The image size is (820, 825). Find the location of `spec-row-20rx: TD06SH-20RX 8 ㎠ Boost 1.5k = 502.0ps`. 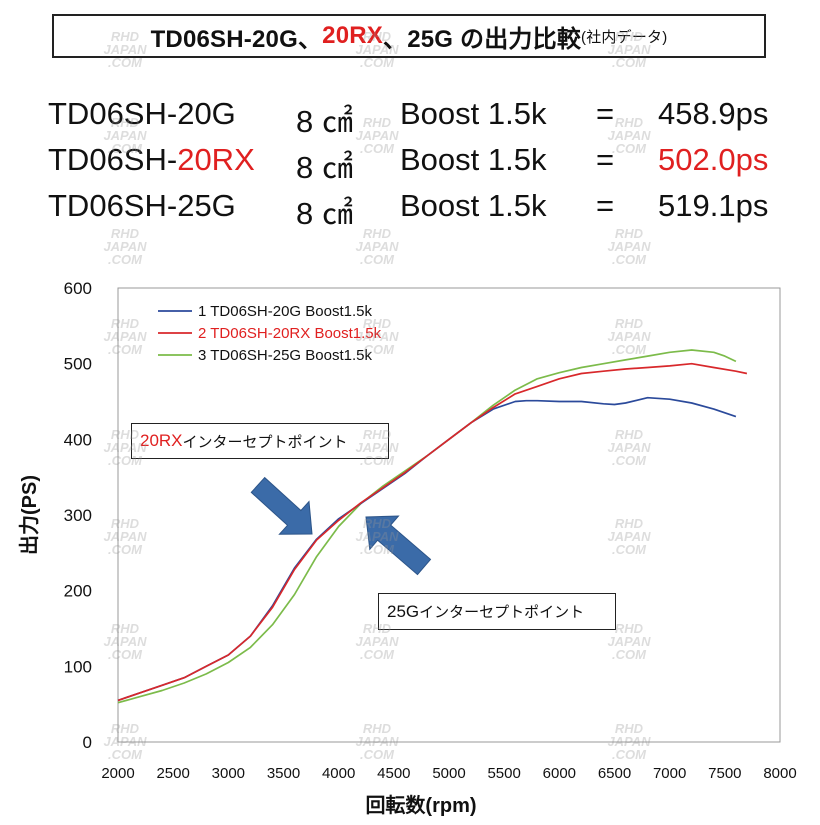

spec-row-20rx: TD06SH-20RX 8 ㎠ Boost 1.5k = 502.0ps is located at coordinates (414, 161).